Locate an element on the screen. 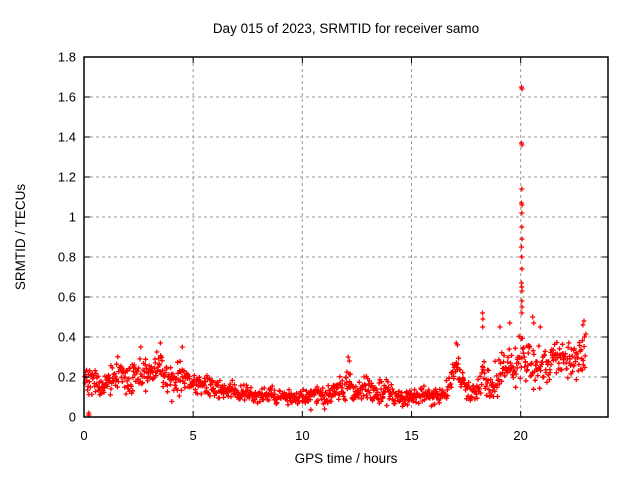 This screenshot has width=640, height=480. y-tick-label: 1.4 is located at coordinates (67, 137).